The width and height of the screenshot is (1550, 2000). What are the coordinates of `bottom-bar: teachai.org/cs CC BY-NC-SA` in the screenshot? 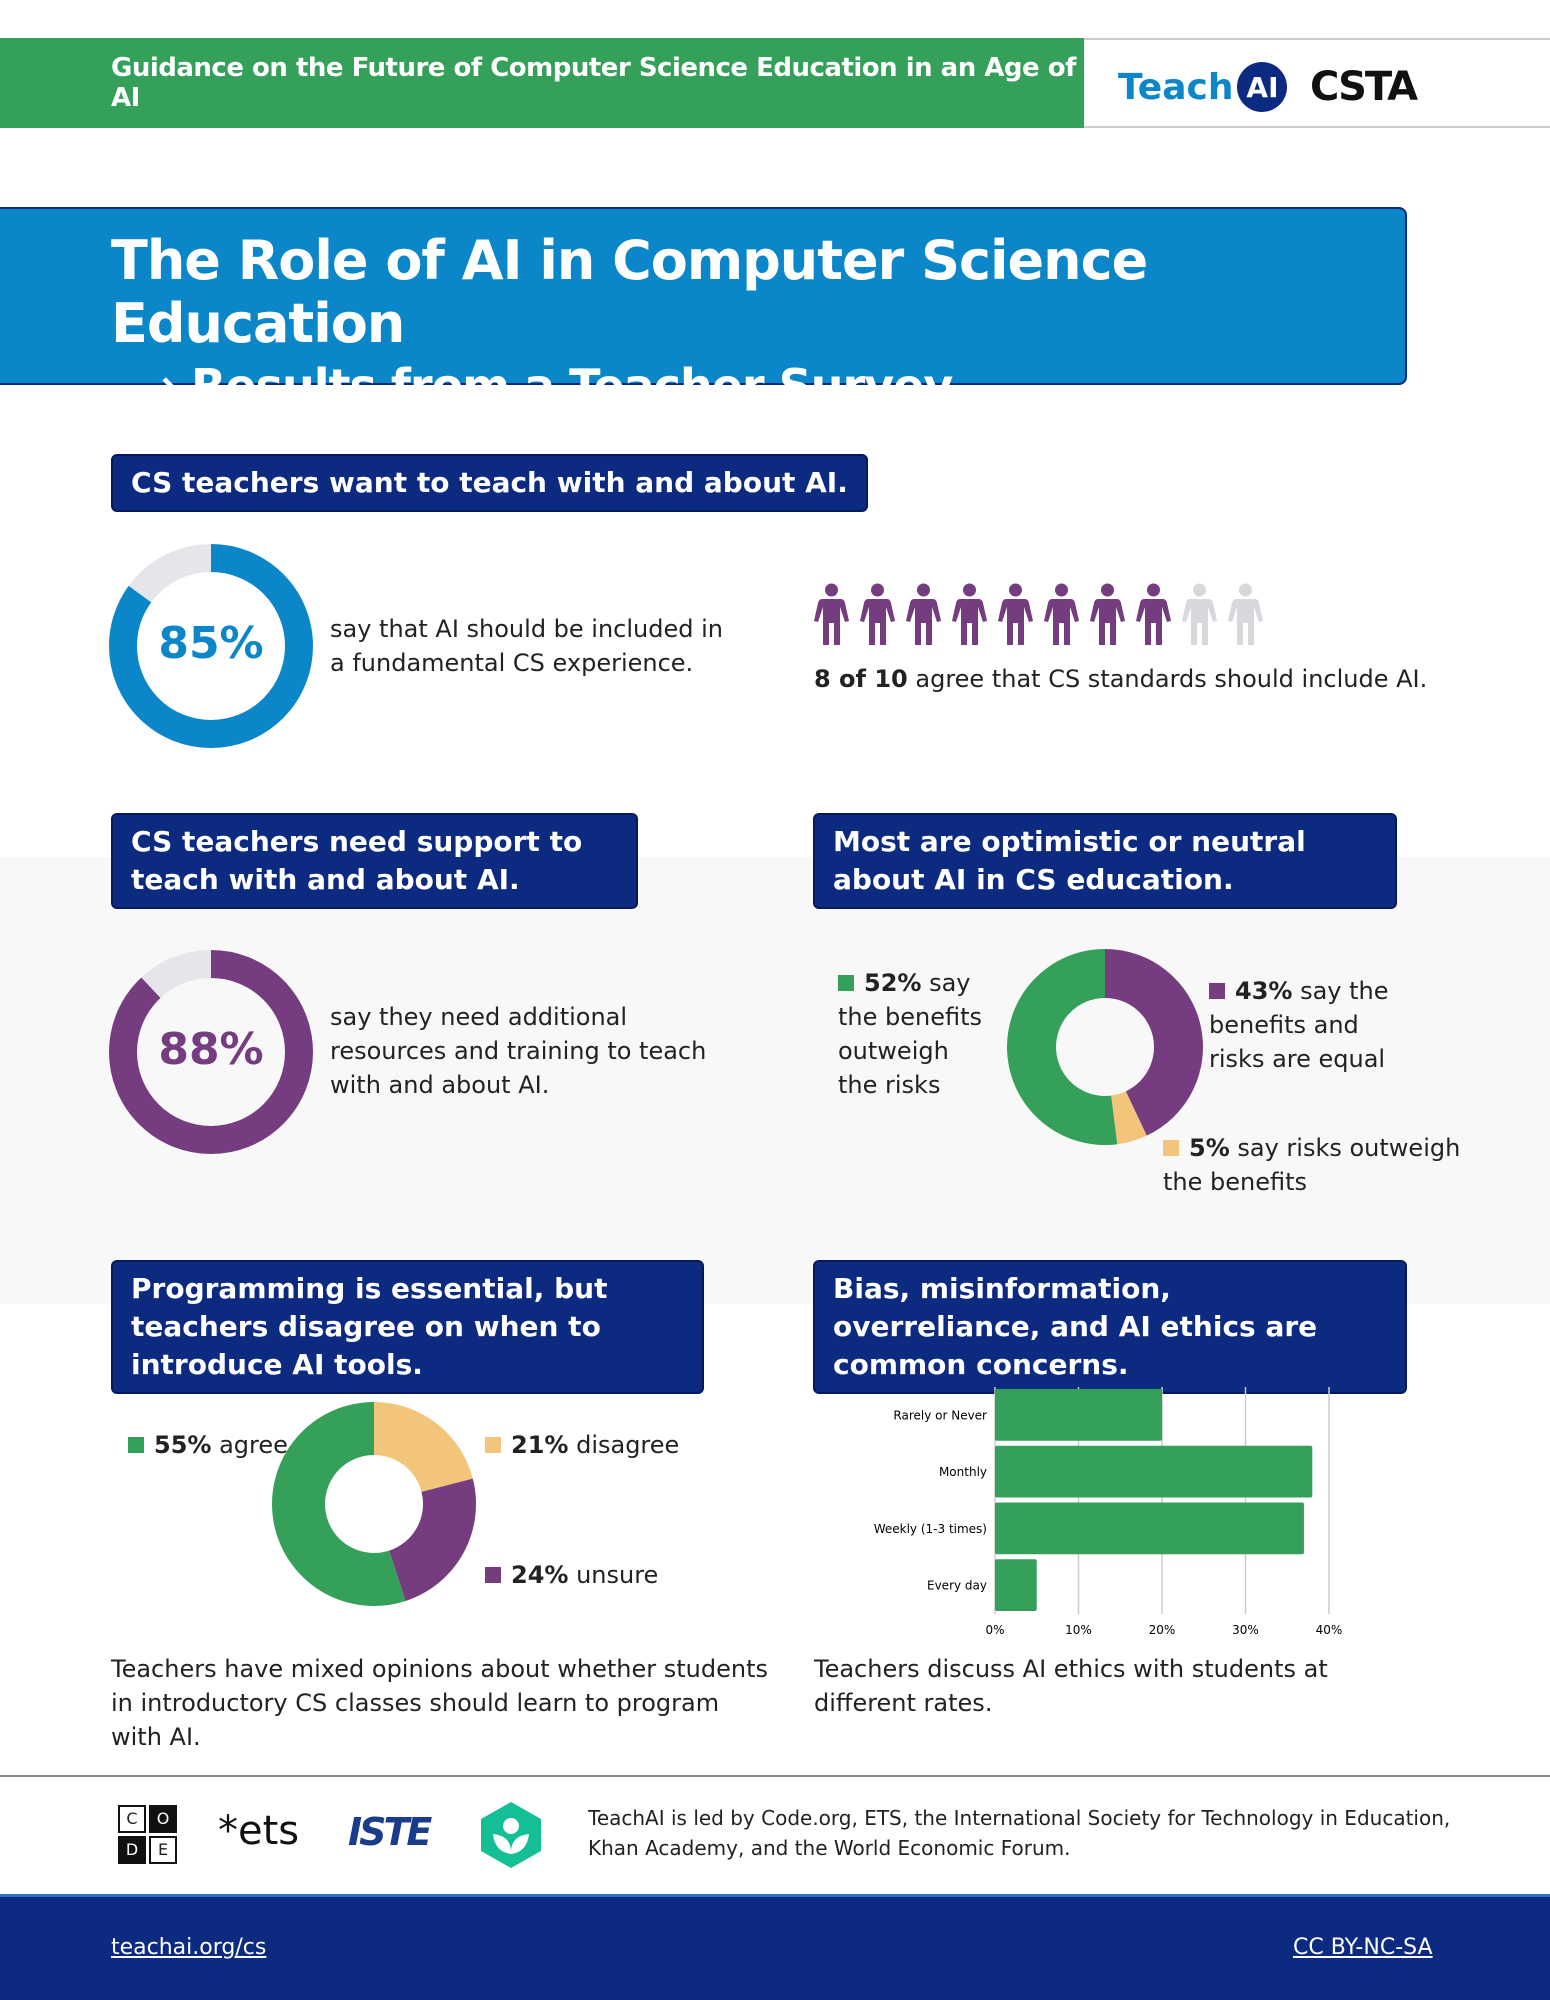 It's located at (775, 1947).